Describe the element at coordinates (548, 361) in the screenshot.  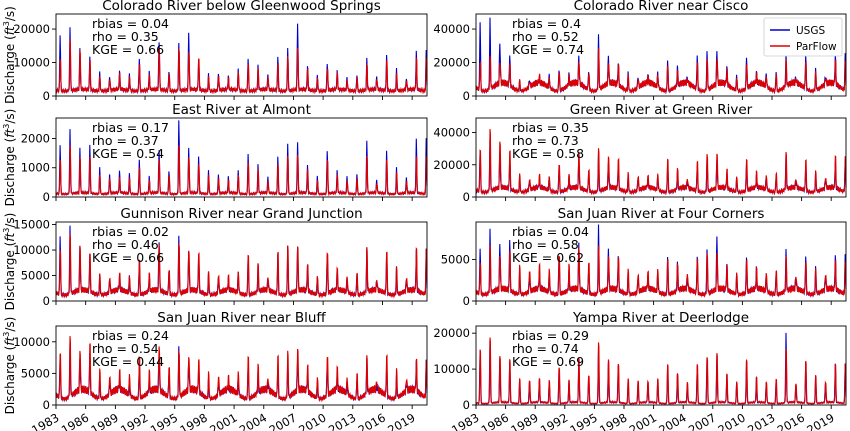
I see `stats-text: KGE = 0.69` at that location.